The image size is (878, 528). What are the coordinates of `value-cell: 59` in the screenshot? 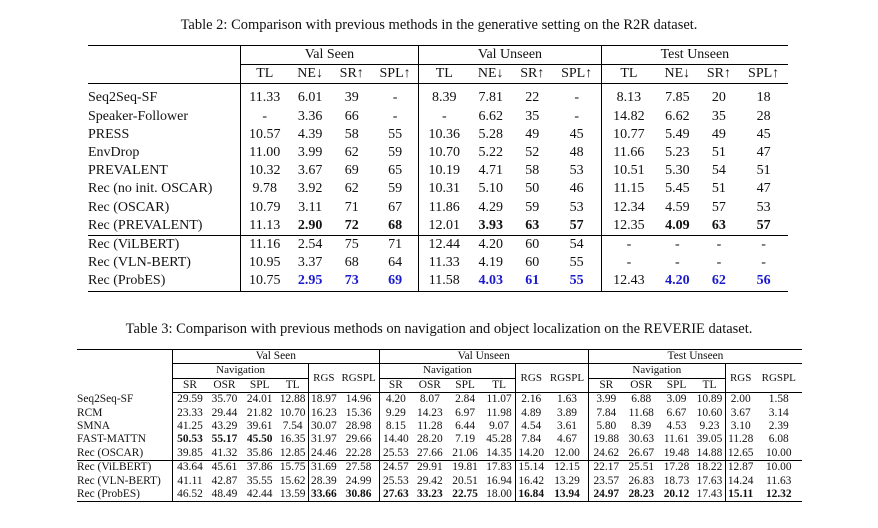 It's located at (532, 207).